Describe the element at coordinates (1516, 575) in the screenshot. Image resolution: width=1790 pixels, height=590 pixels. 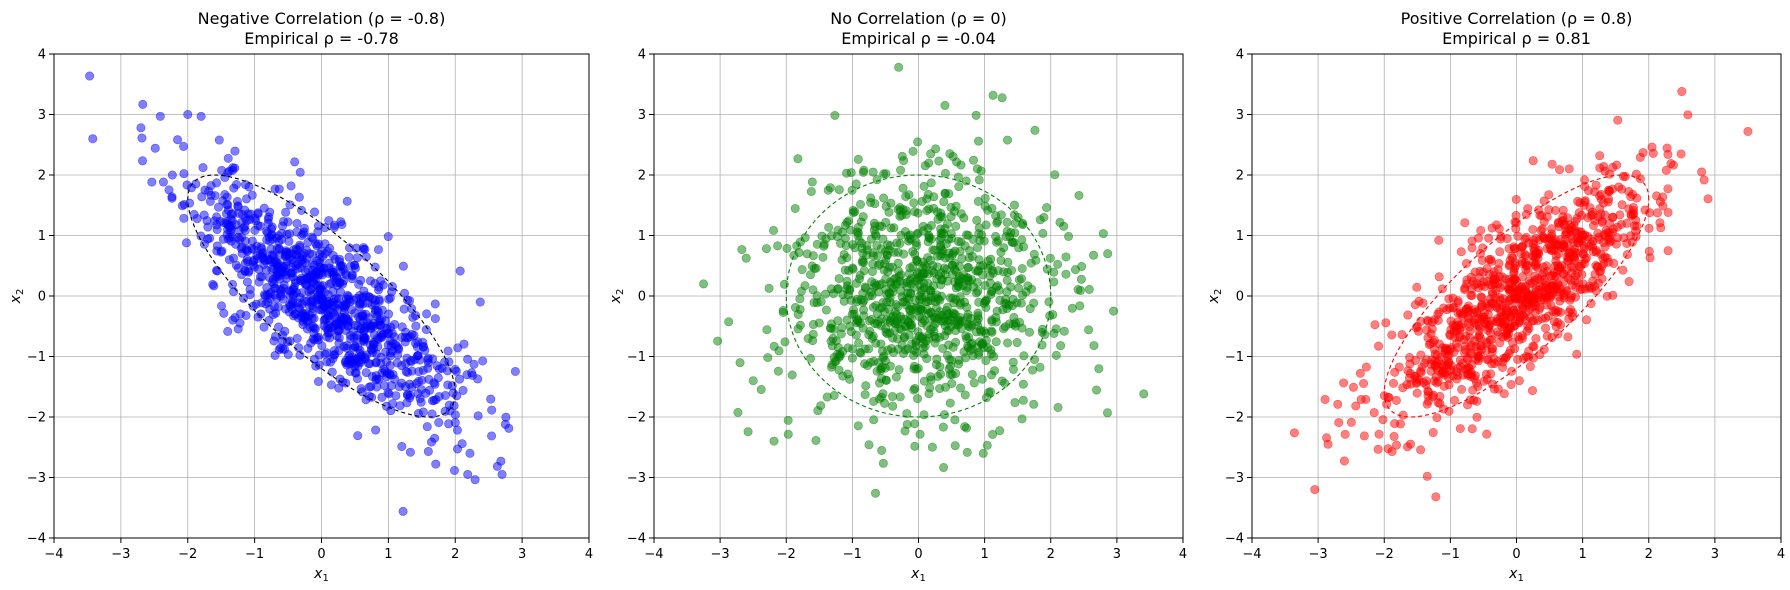
I see `x-axis-label: x1` at that location.